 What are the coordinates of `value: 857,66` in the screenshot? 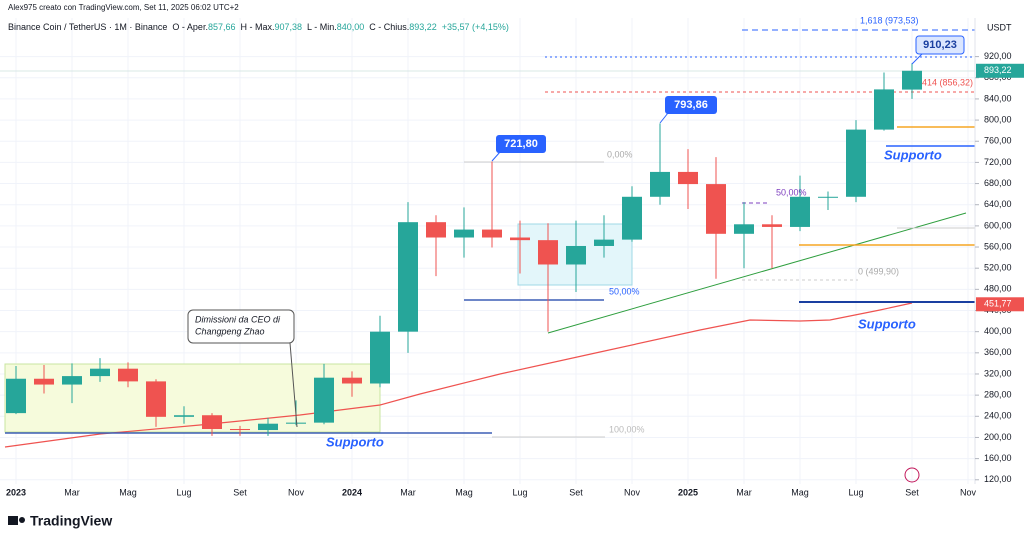 It's located at (222, 27).